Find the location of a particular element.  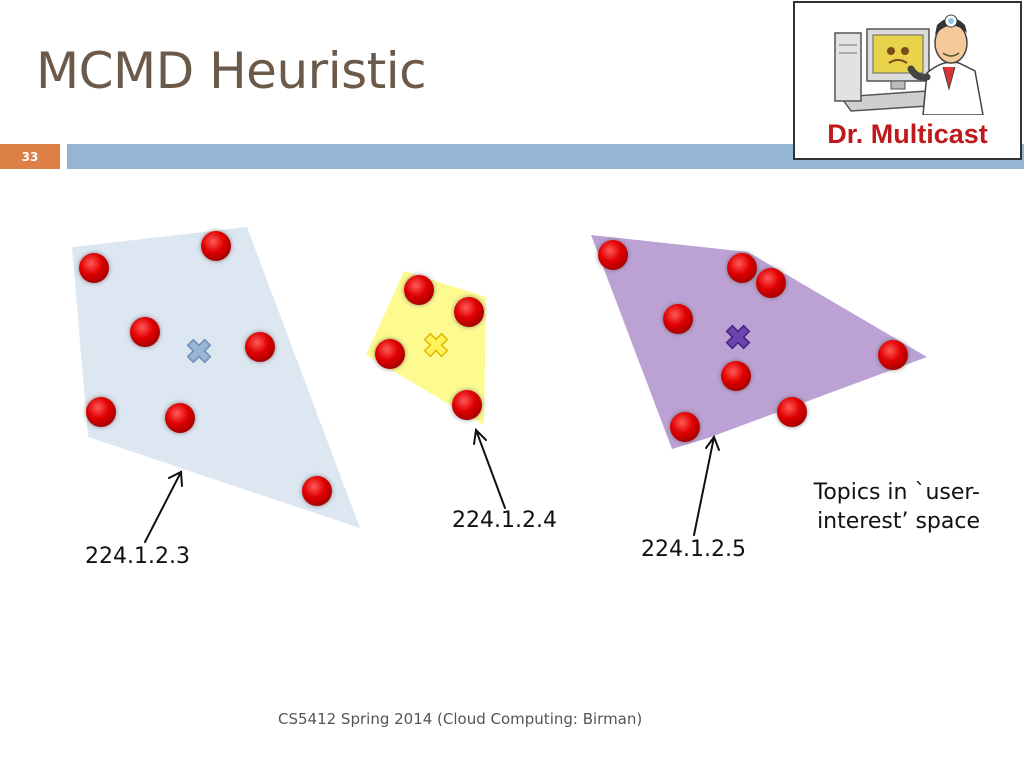

logo-caption: Dr. Multicast is located at coordinates (907, 134).